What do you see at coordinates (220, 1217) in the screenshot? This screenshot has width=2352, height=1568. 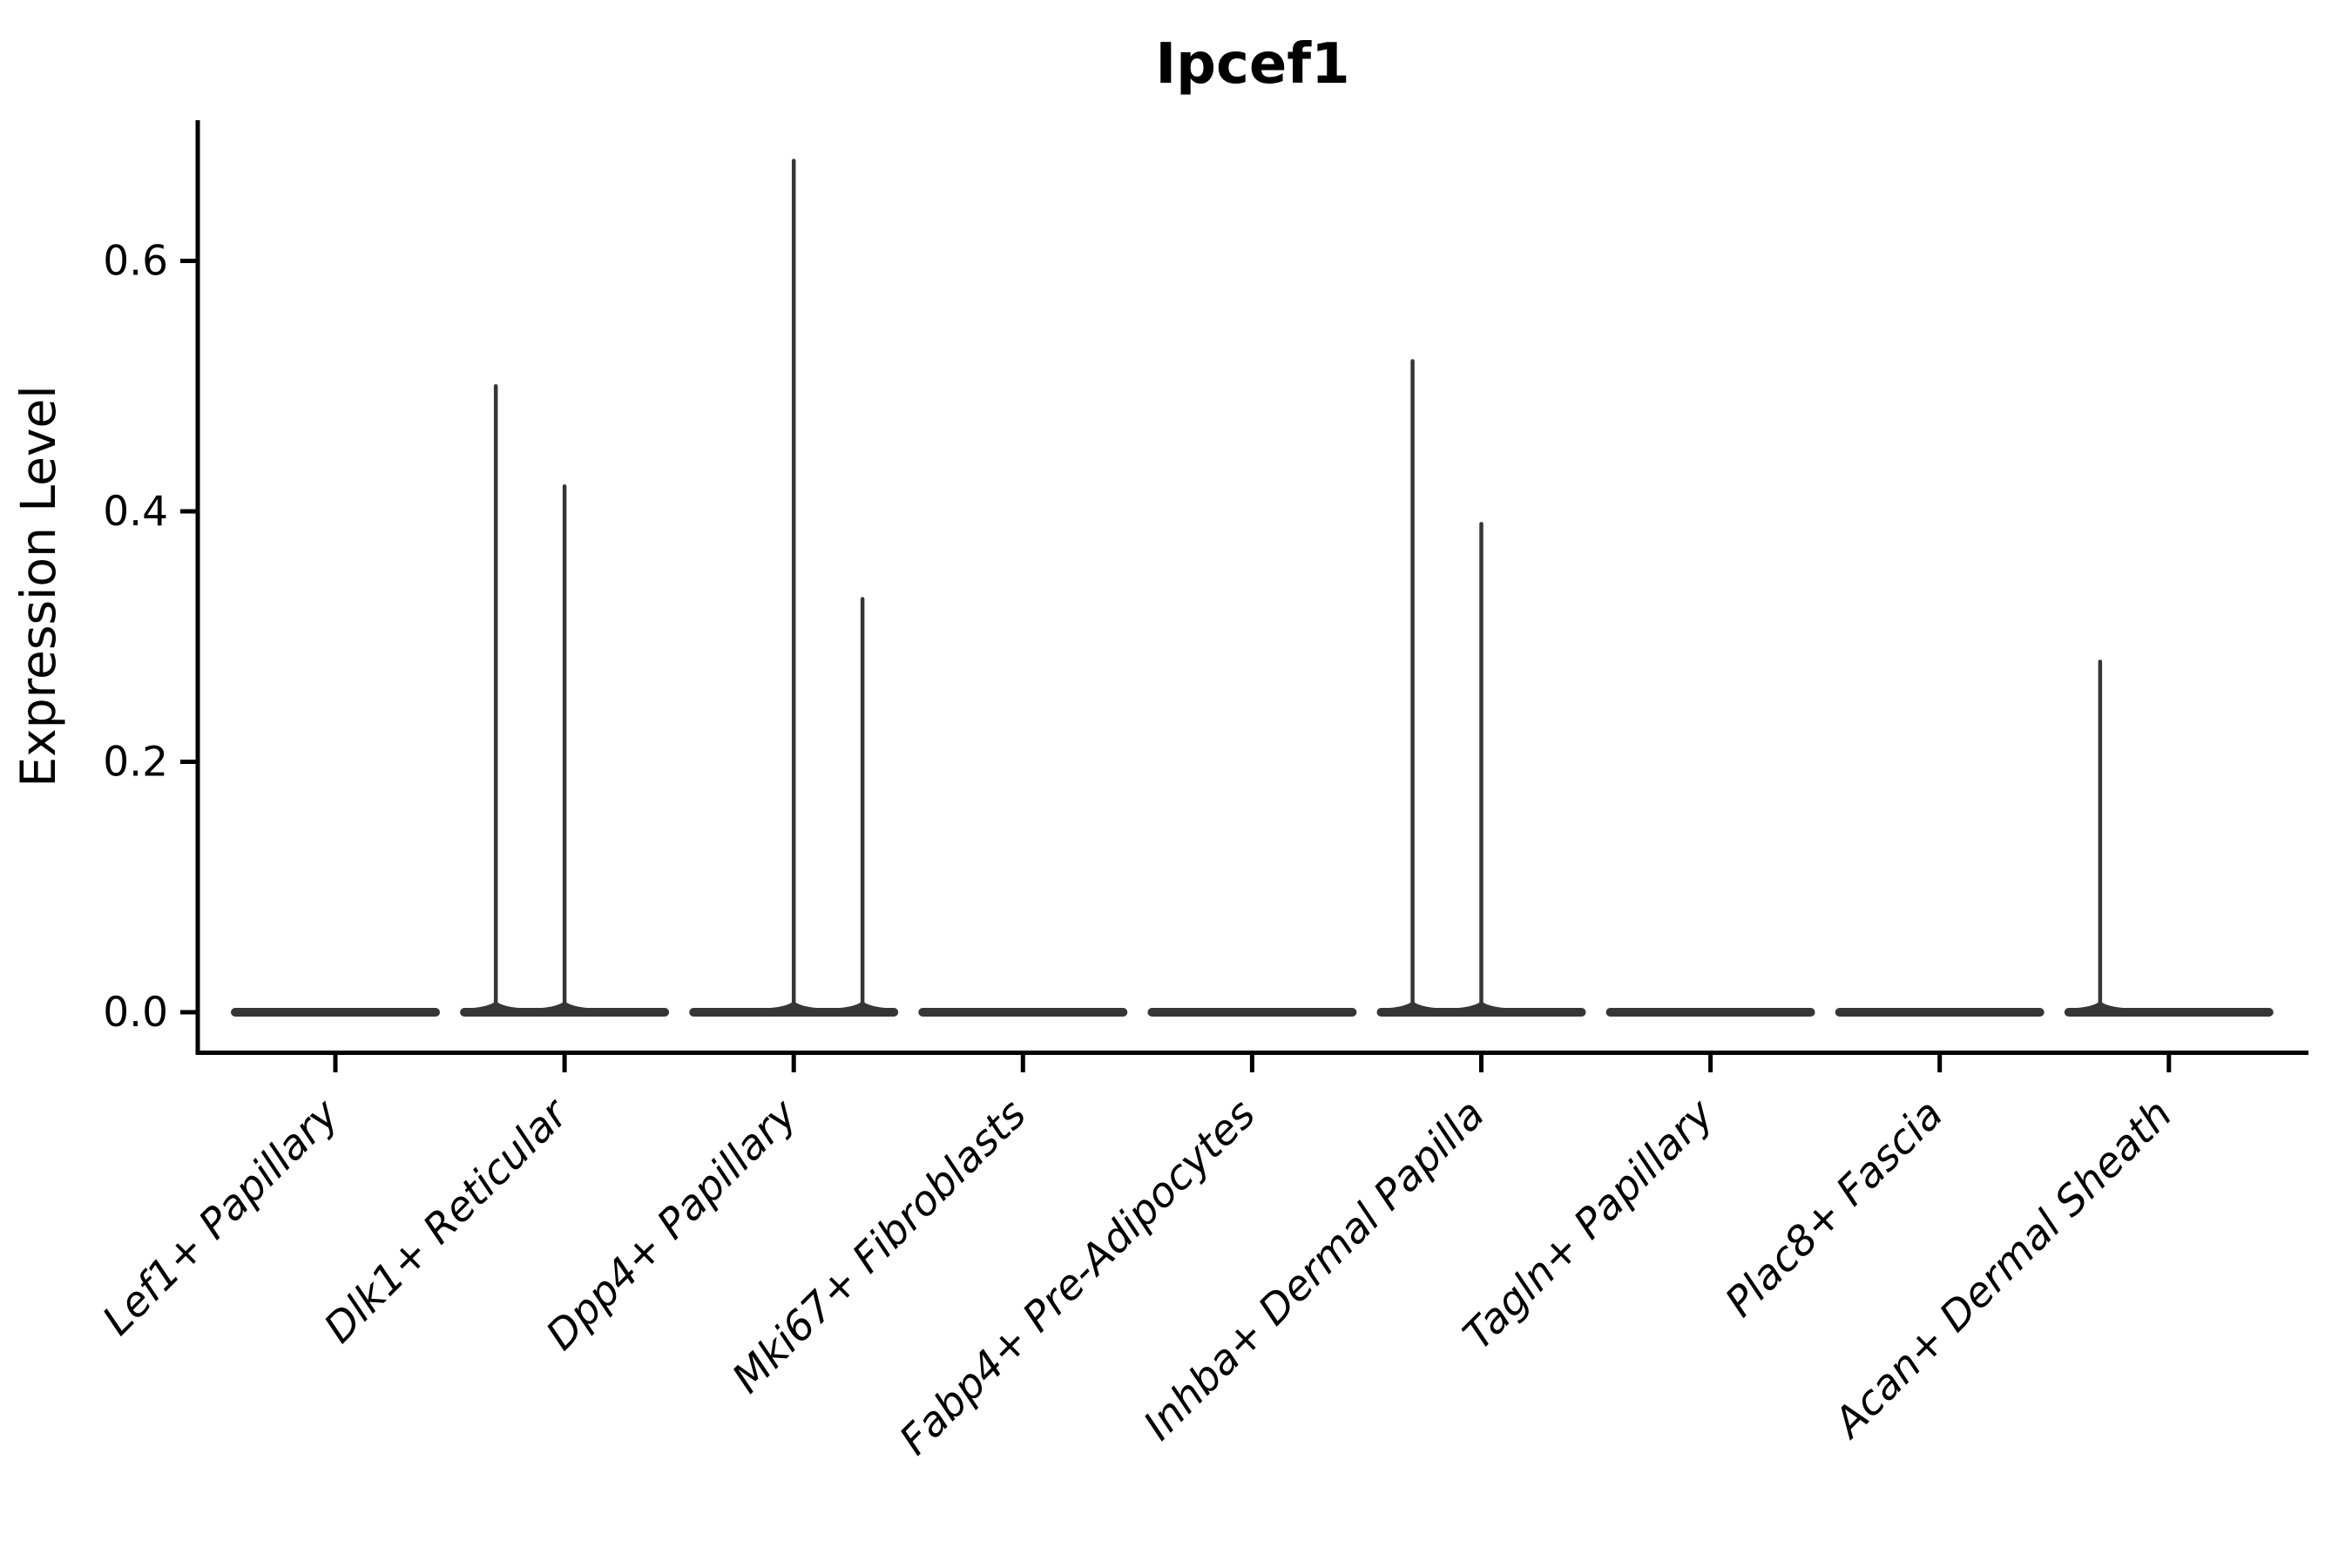 I see `x-tick-label: Lef1+ Papillary` at bounding box center [220, 1217].